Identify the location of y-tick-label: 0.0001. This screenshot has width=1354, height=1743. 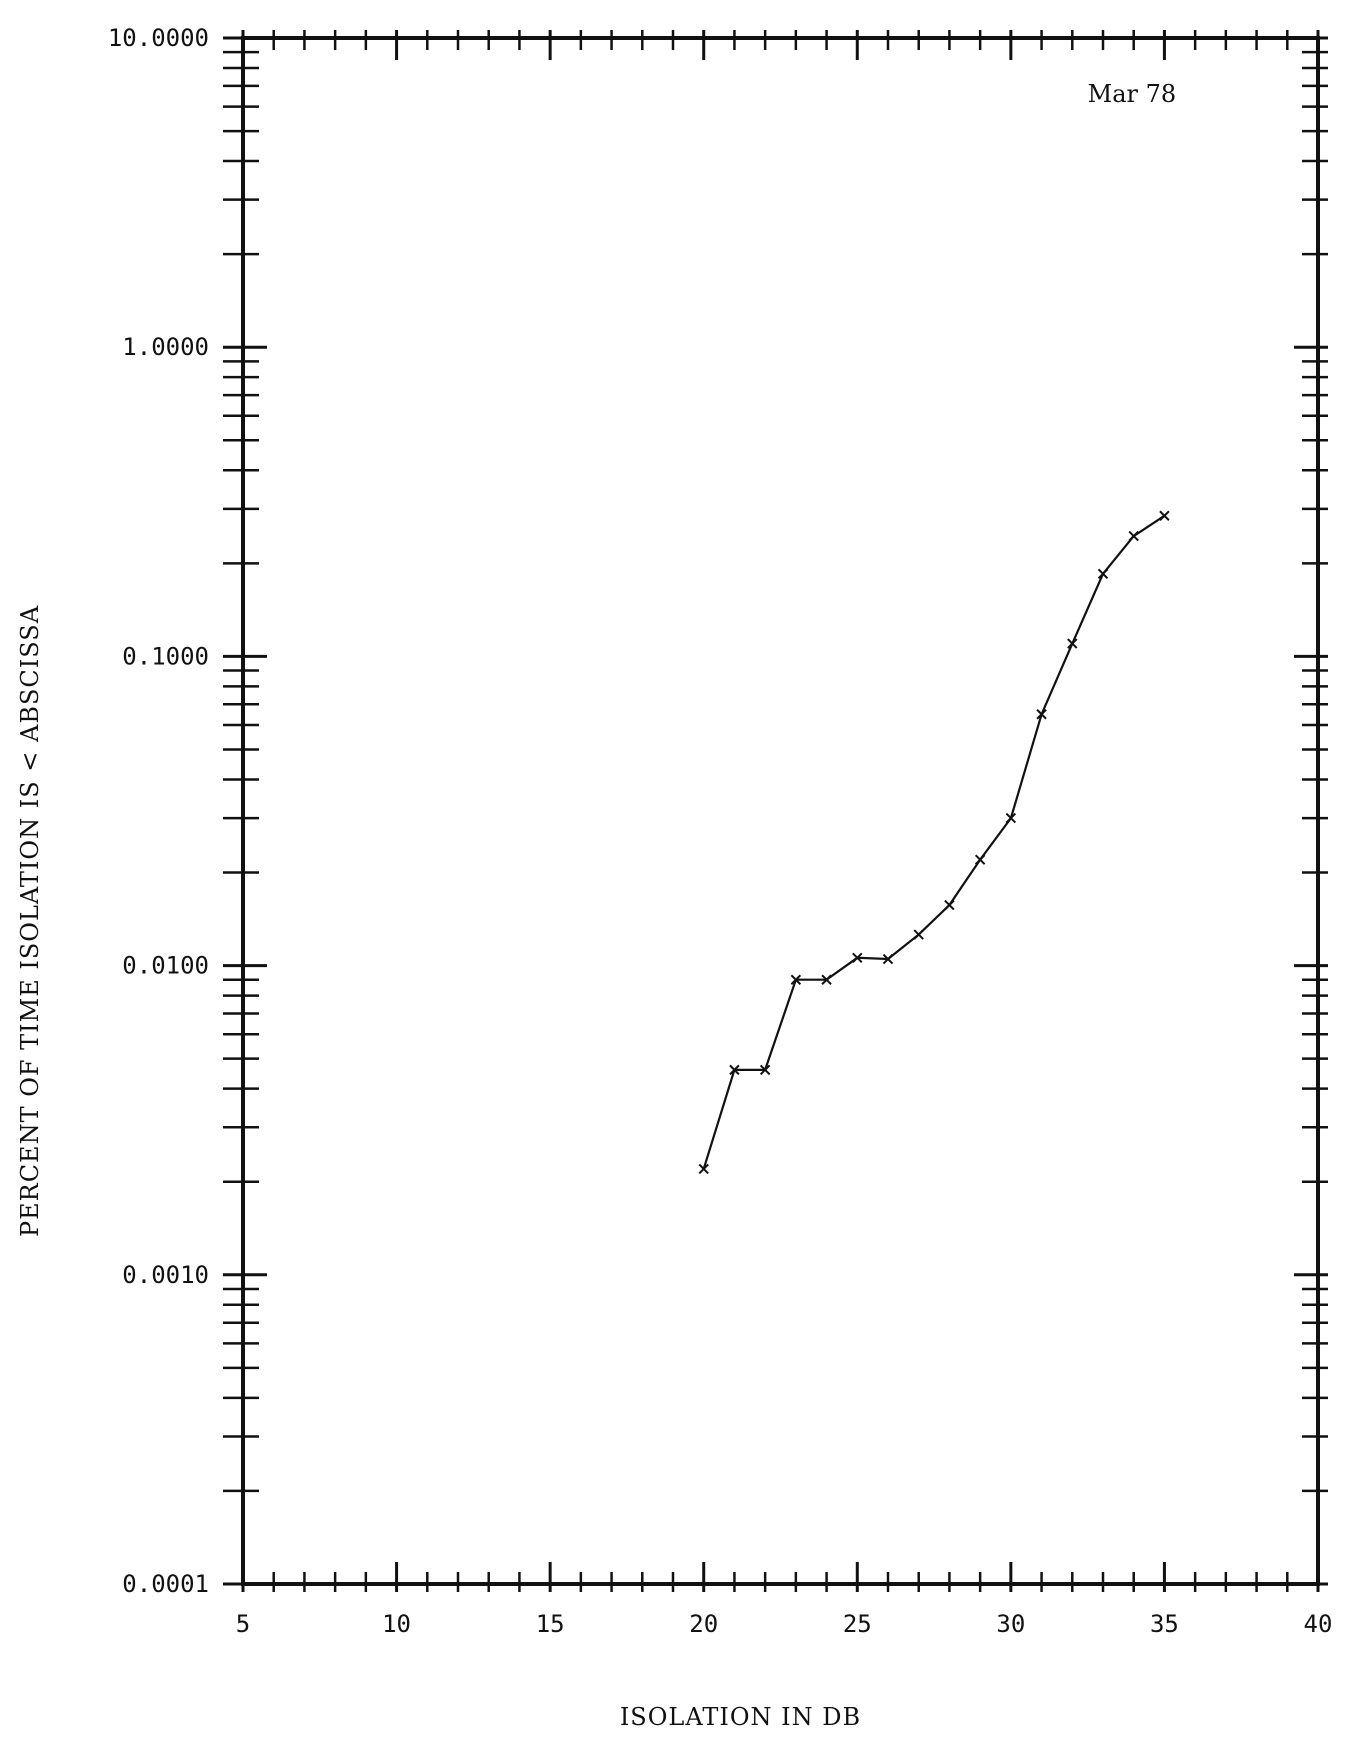
(165, 1584).